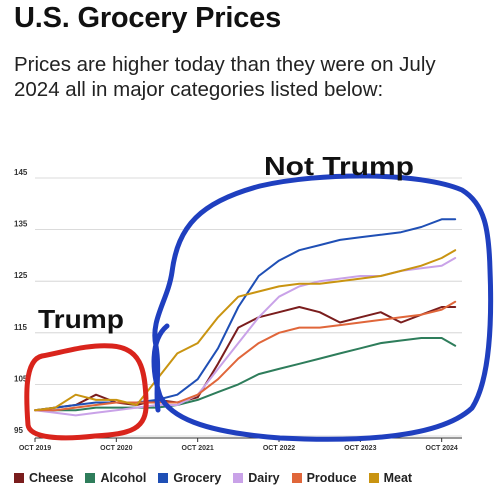 The image size is (500, 497). Describe the element at coordinates (198, 448) in the screenshot. I see `x-tick-label: OCT 2021` at that location.